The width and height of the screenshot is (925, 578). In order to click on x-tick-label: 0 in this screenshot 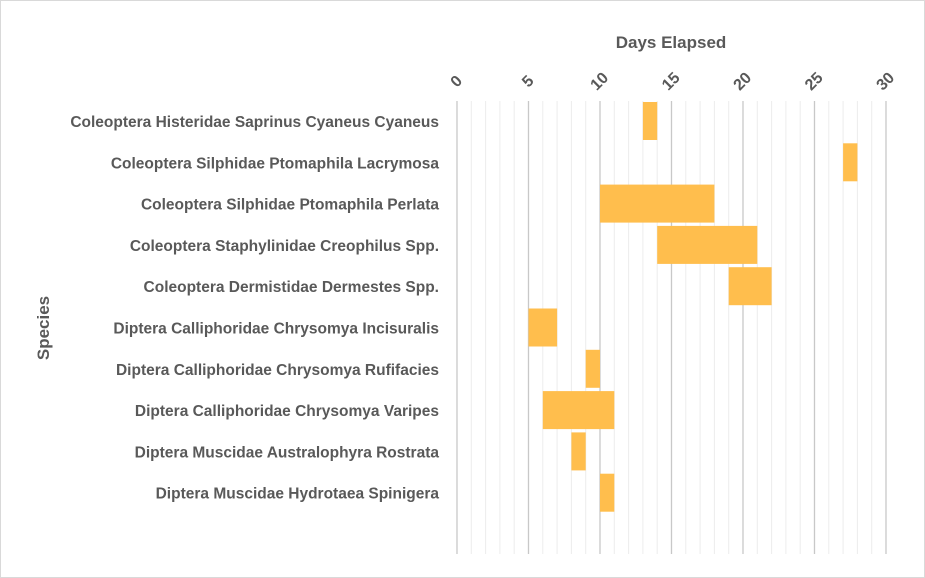, I will do `click(457, 82)`.